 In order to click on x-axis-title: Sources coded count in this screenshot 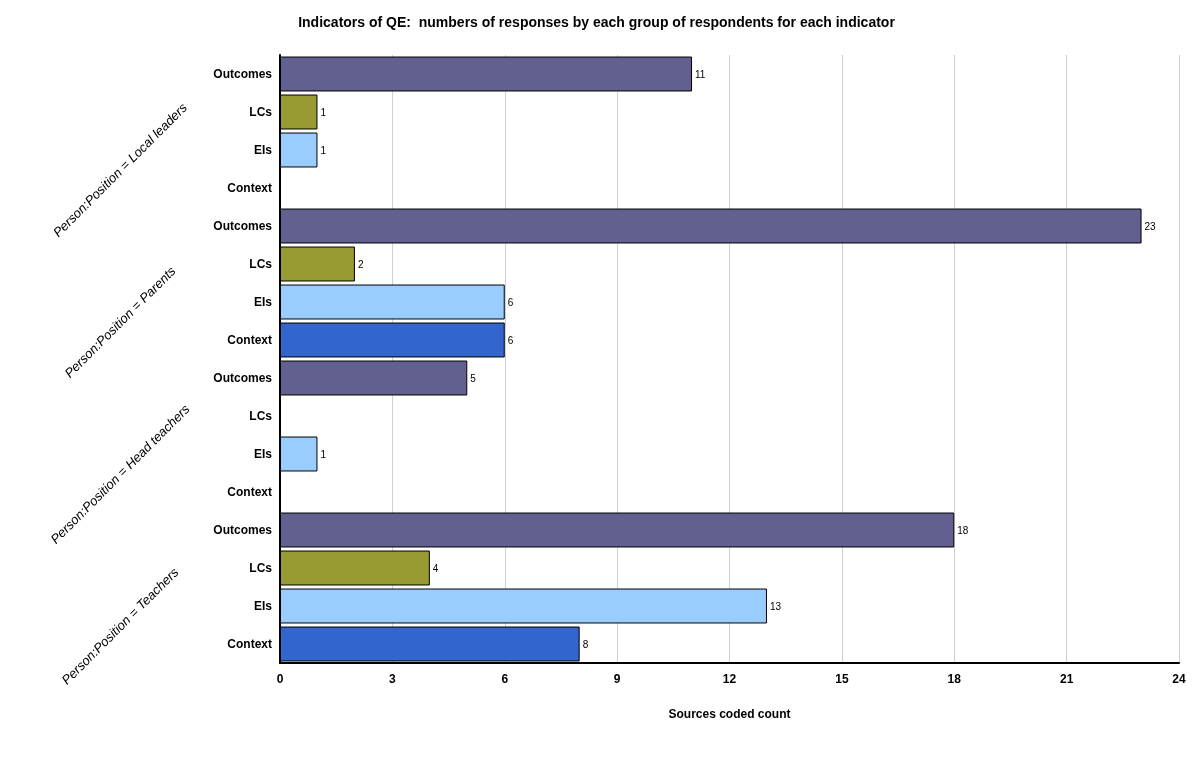, I will do `click(729, 714)`.